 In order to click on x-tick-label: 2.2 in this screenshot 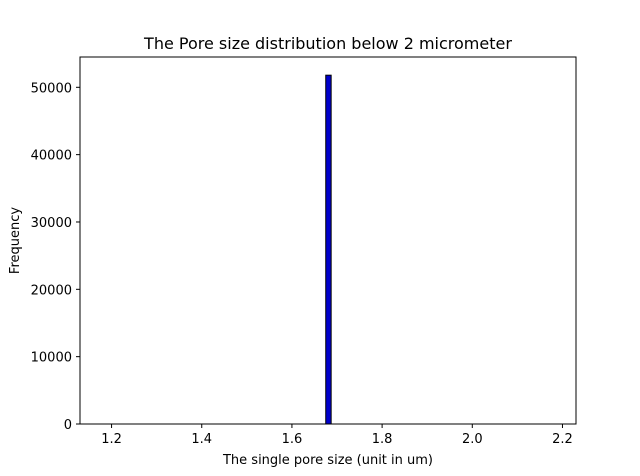, I will do `click(562, 439)`.